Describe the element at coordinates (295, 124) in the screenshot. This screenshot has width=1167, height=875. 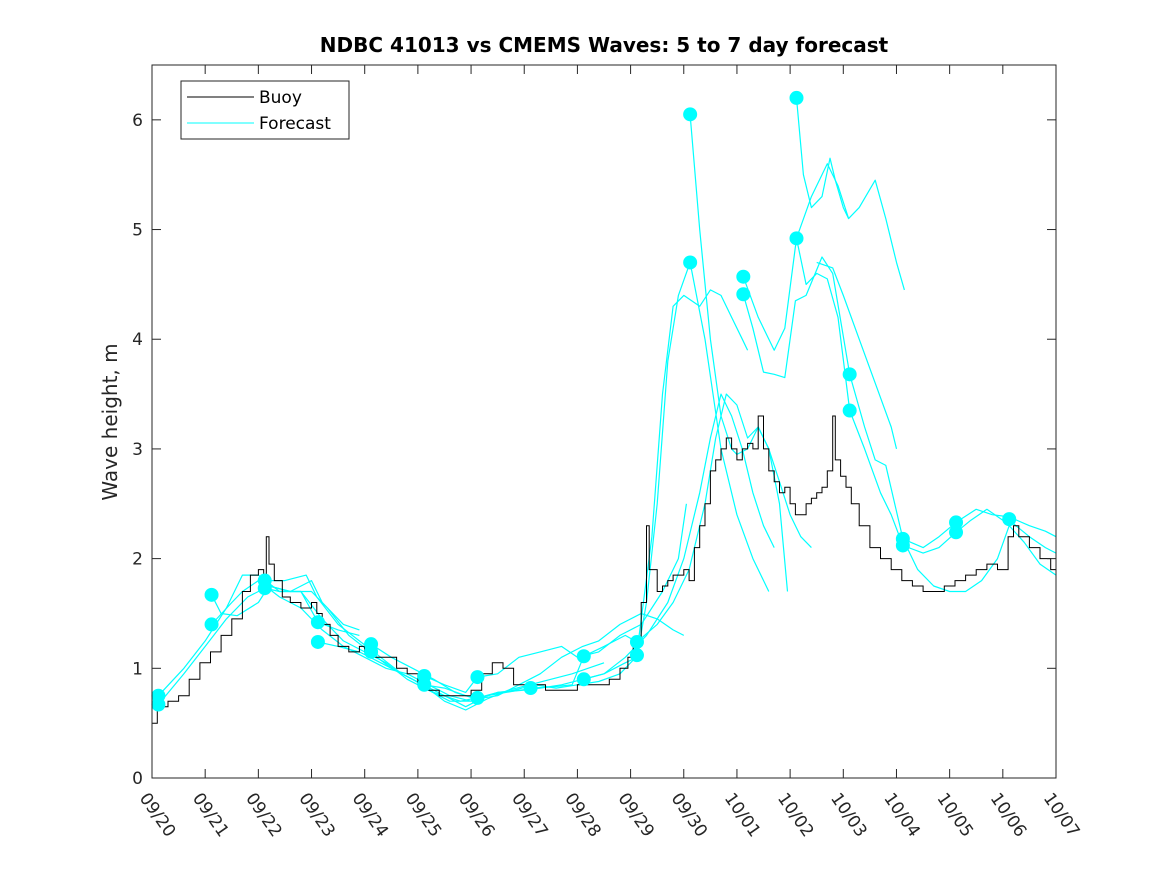
I see `legend-forecast-label: Forecast` at that location.